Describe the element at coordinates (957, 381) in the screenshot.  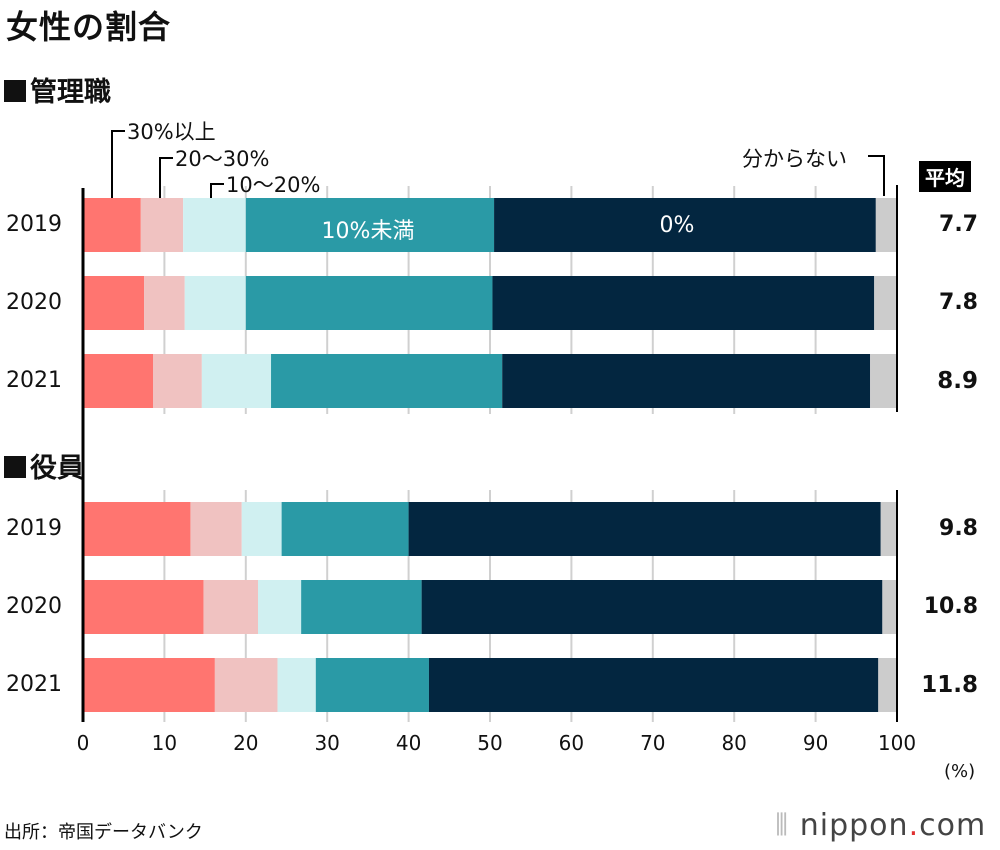
I see `average-value: 8.9` at that location.